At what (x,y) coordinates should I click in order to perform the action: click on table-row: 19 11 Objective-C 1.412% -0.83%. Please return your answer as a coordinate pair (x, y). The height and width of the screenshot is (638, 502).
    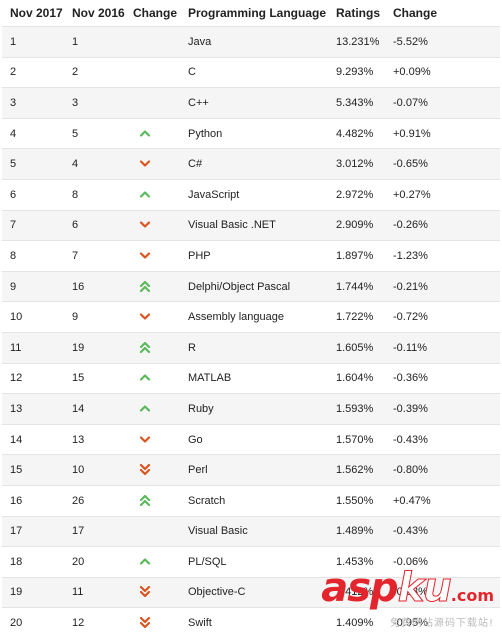
    Looking at the image, I should click on (251, 592).